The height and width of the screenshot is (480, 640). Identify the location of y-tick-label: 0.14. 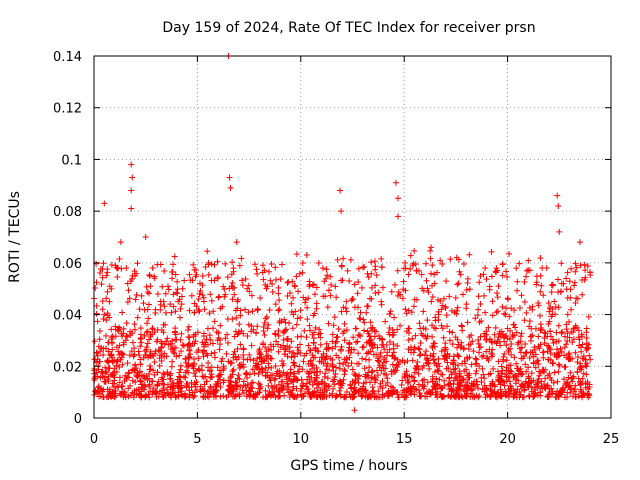
(67, 57).